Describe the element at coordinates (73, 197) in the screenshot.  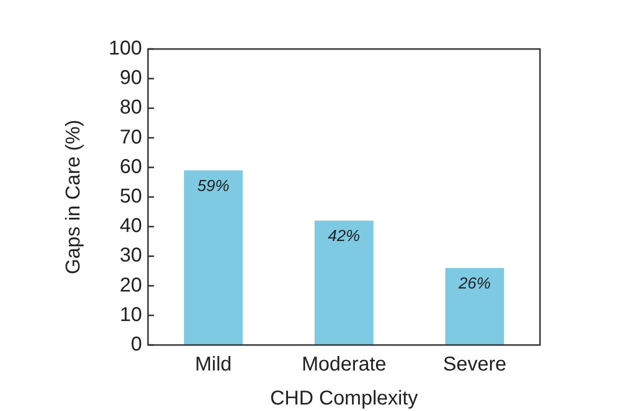
I see `y-axis-title: Gaps in Care (%)` at that location.